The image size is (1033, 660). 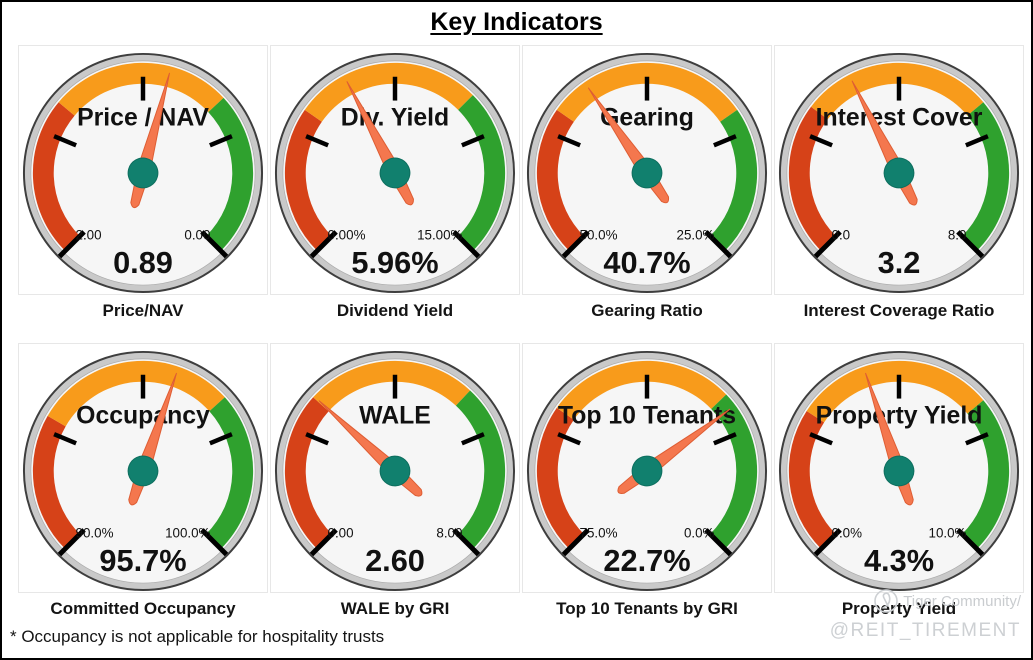 I want to click on gauge-caption: Gearing Ratio, so click(x=647, y=310).